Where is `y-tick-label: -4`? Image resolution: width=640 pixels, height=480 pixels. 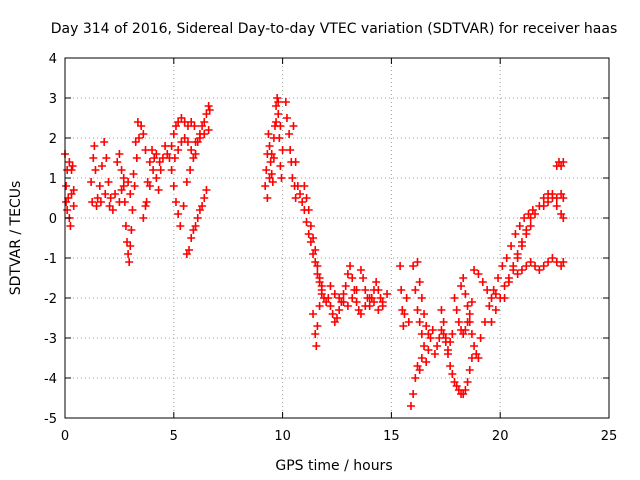
y-tick-label: -4 is located at coordinates (50, 379).